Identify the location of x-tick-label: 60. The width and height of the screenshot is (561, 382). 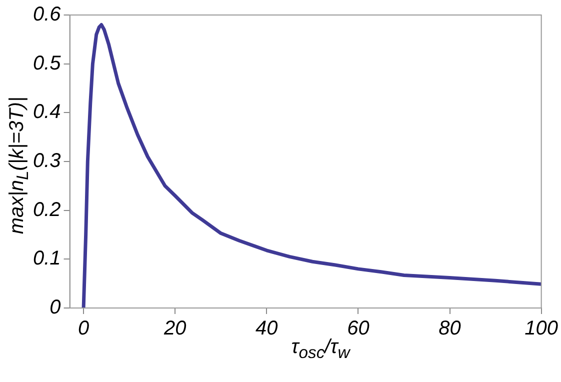
(358, 329).